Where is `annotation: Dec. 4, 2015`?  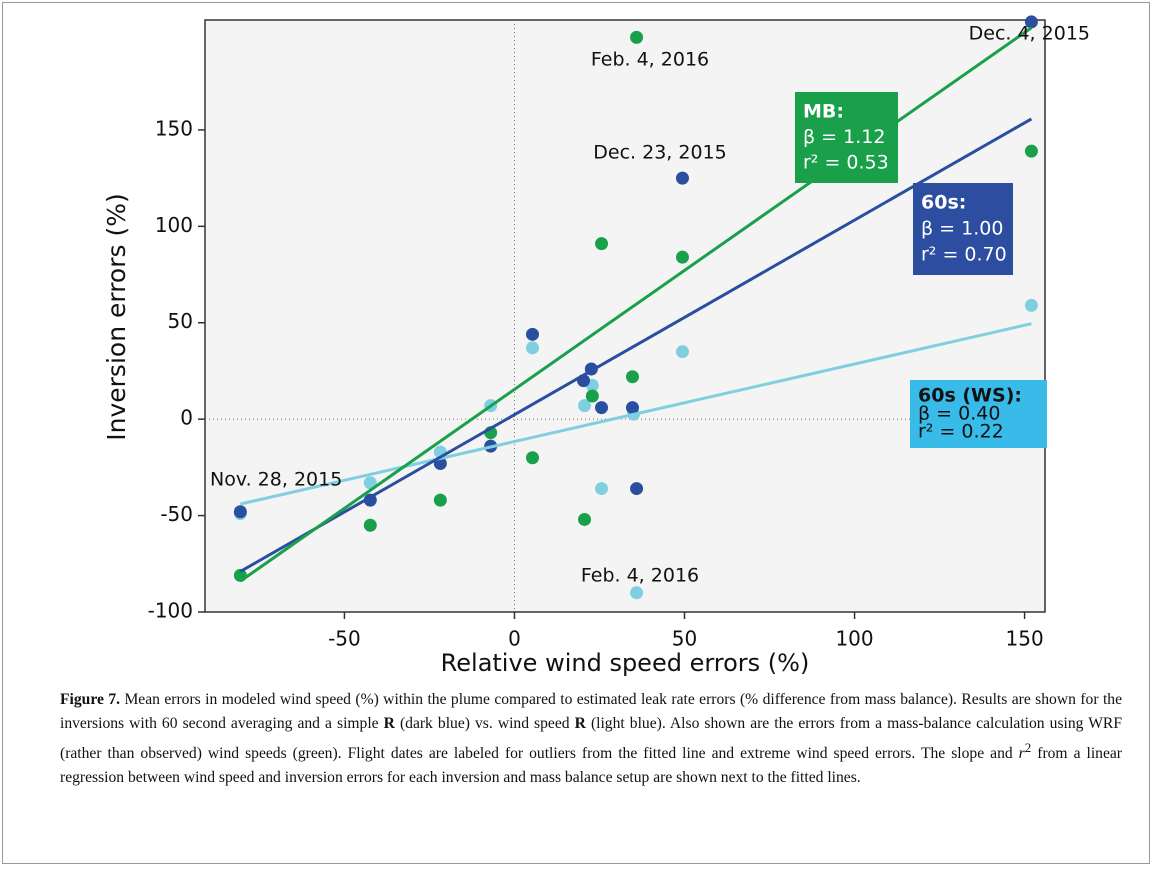 annotation: Dec. 4, 2015 is located at coordinates (1029, 34).